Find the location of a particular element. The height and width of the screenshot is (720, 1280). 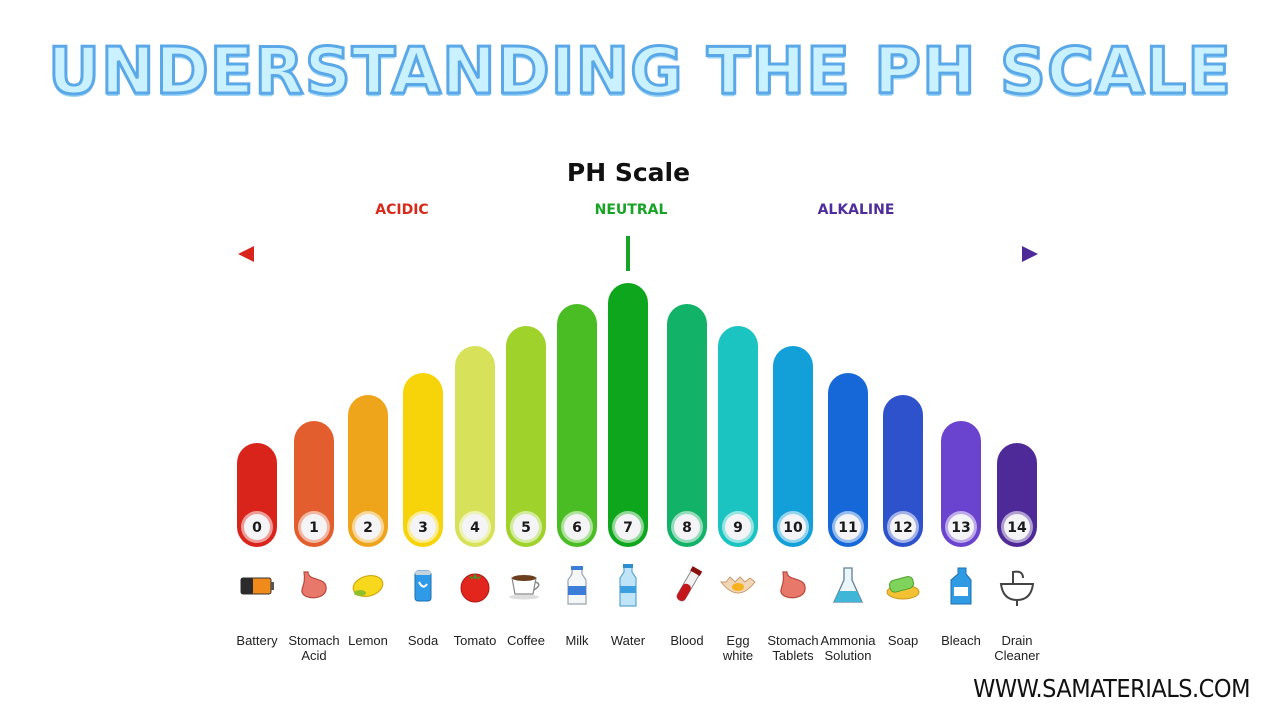

ph-value: 8 is located at coordinates (687, 528).